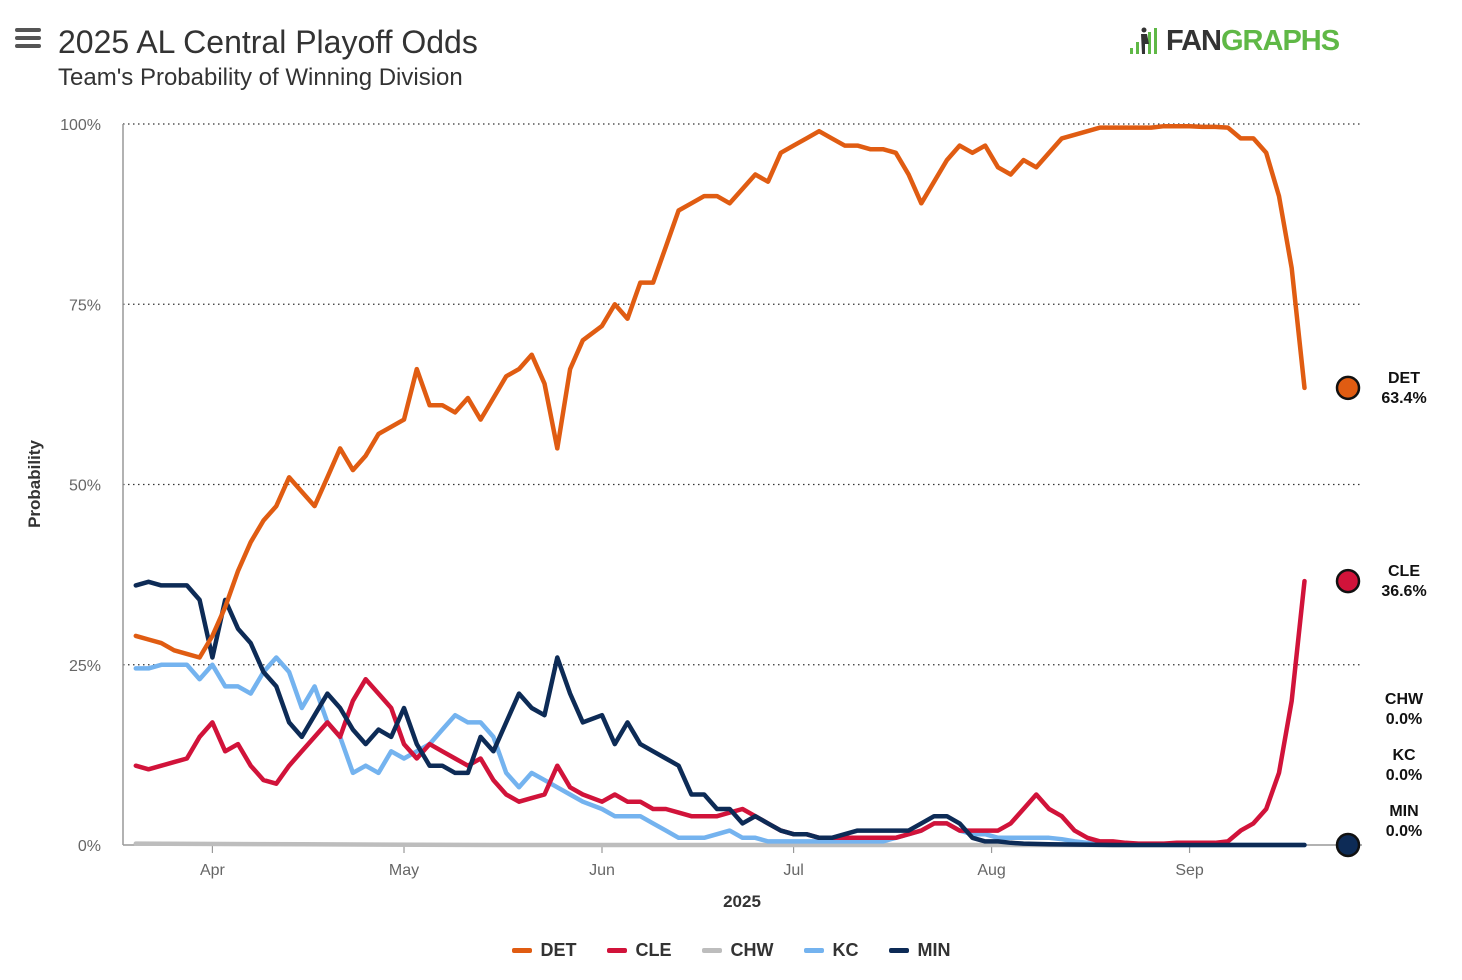 The height and width of the screenshot is (980, 1462). I want to click on legend: DET CLE CHW KC MIN, so click(731, 950).